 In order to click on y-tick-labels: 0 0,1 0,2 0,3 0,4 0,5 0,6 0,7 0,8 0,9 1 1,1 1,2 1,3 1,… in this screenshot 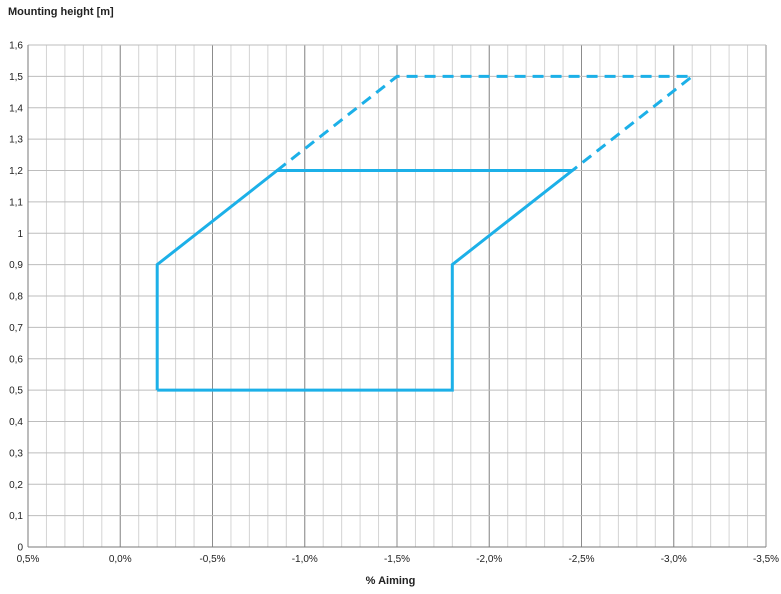, I will do `click(16, 297)`.